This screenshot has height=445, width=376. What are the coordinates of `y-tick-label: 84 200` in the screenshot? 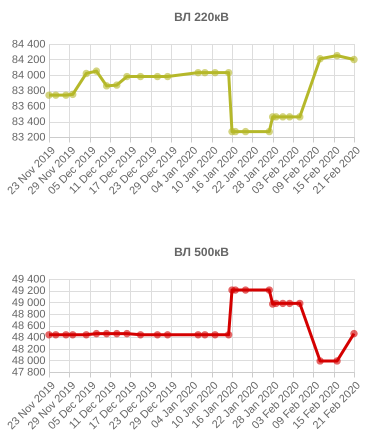 It's located at (29, 60).